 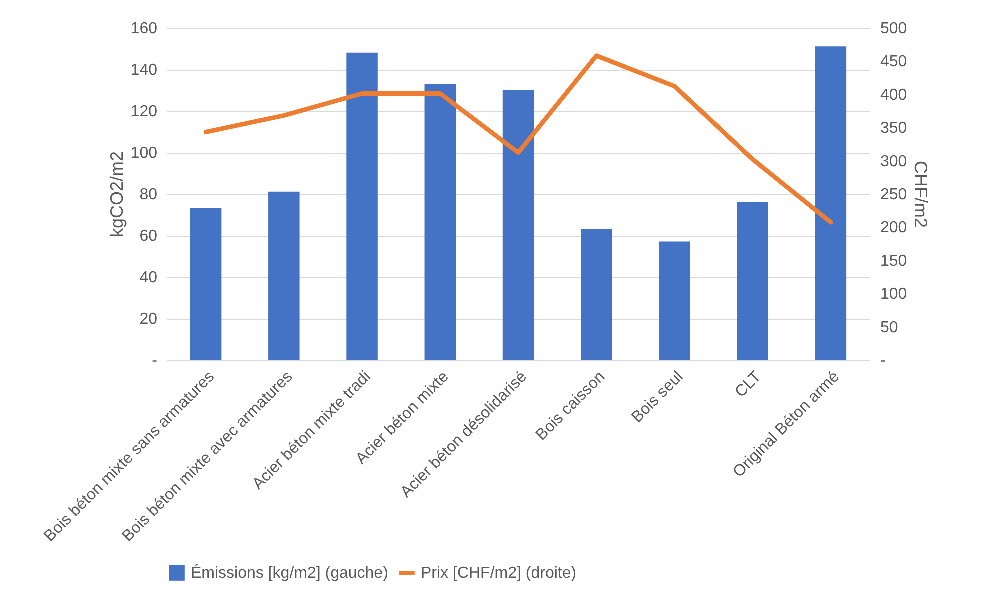 What do you see at coordinates (894, 195) in the screenshot?
I see `y2-tick-label: 250` at bounding box center [894, 195].